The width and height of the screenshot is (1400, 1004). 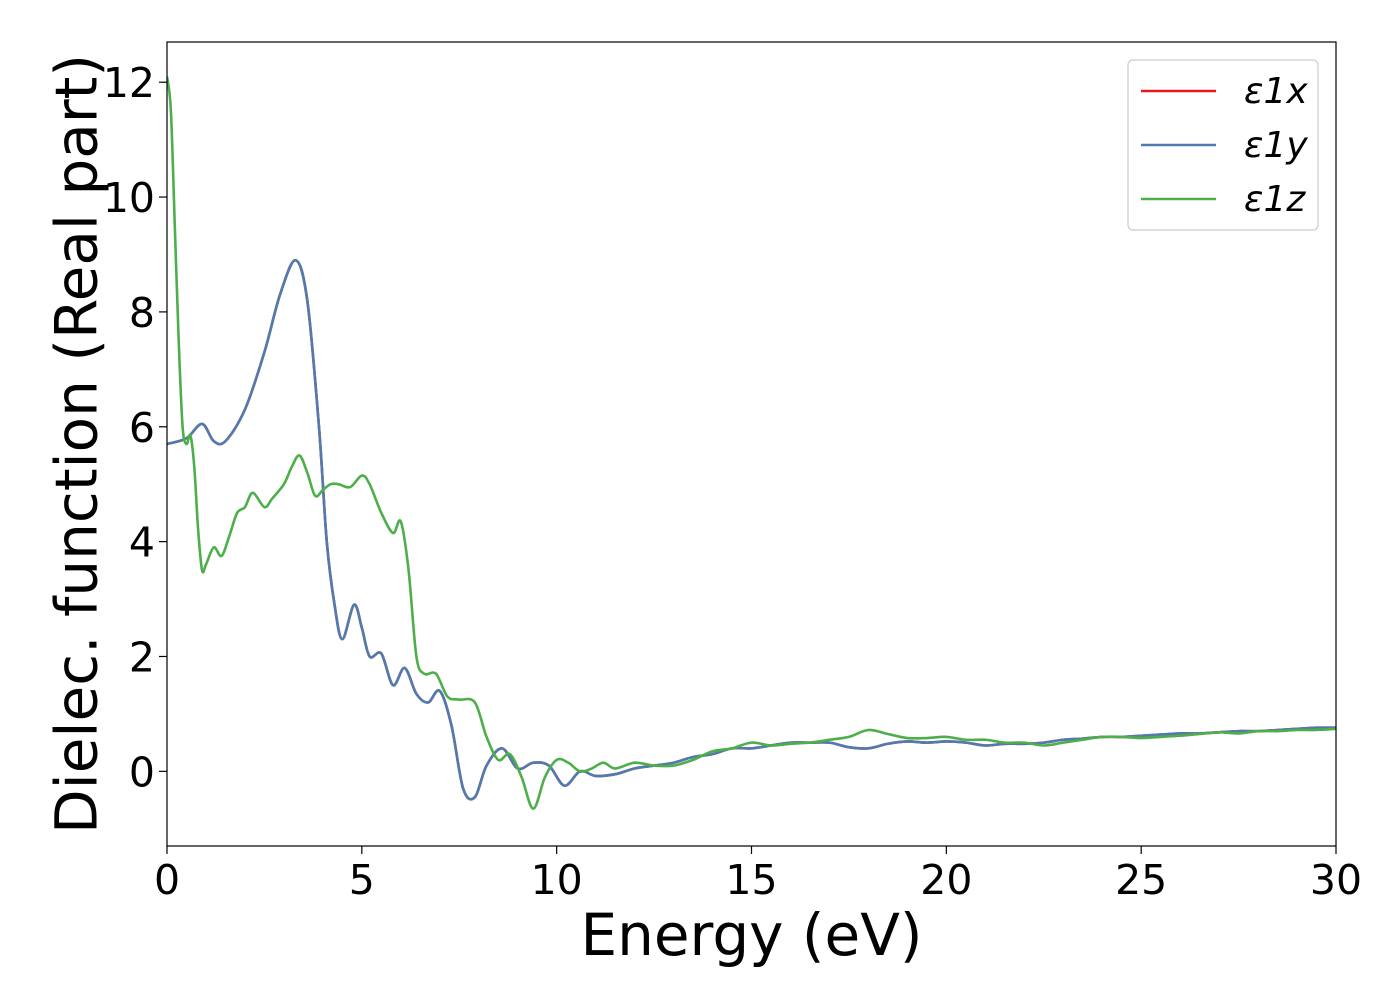 I want to click on legend-box, so click(x=1223, y=145).